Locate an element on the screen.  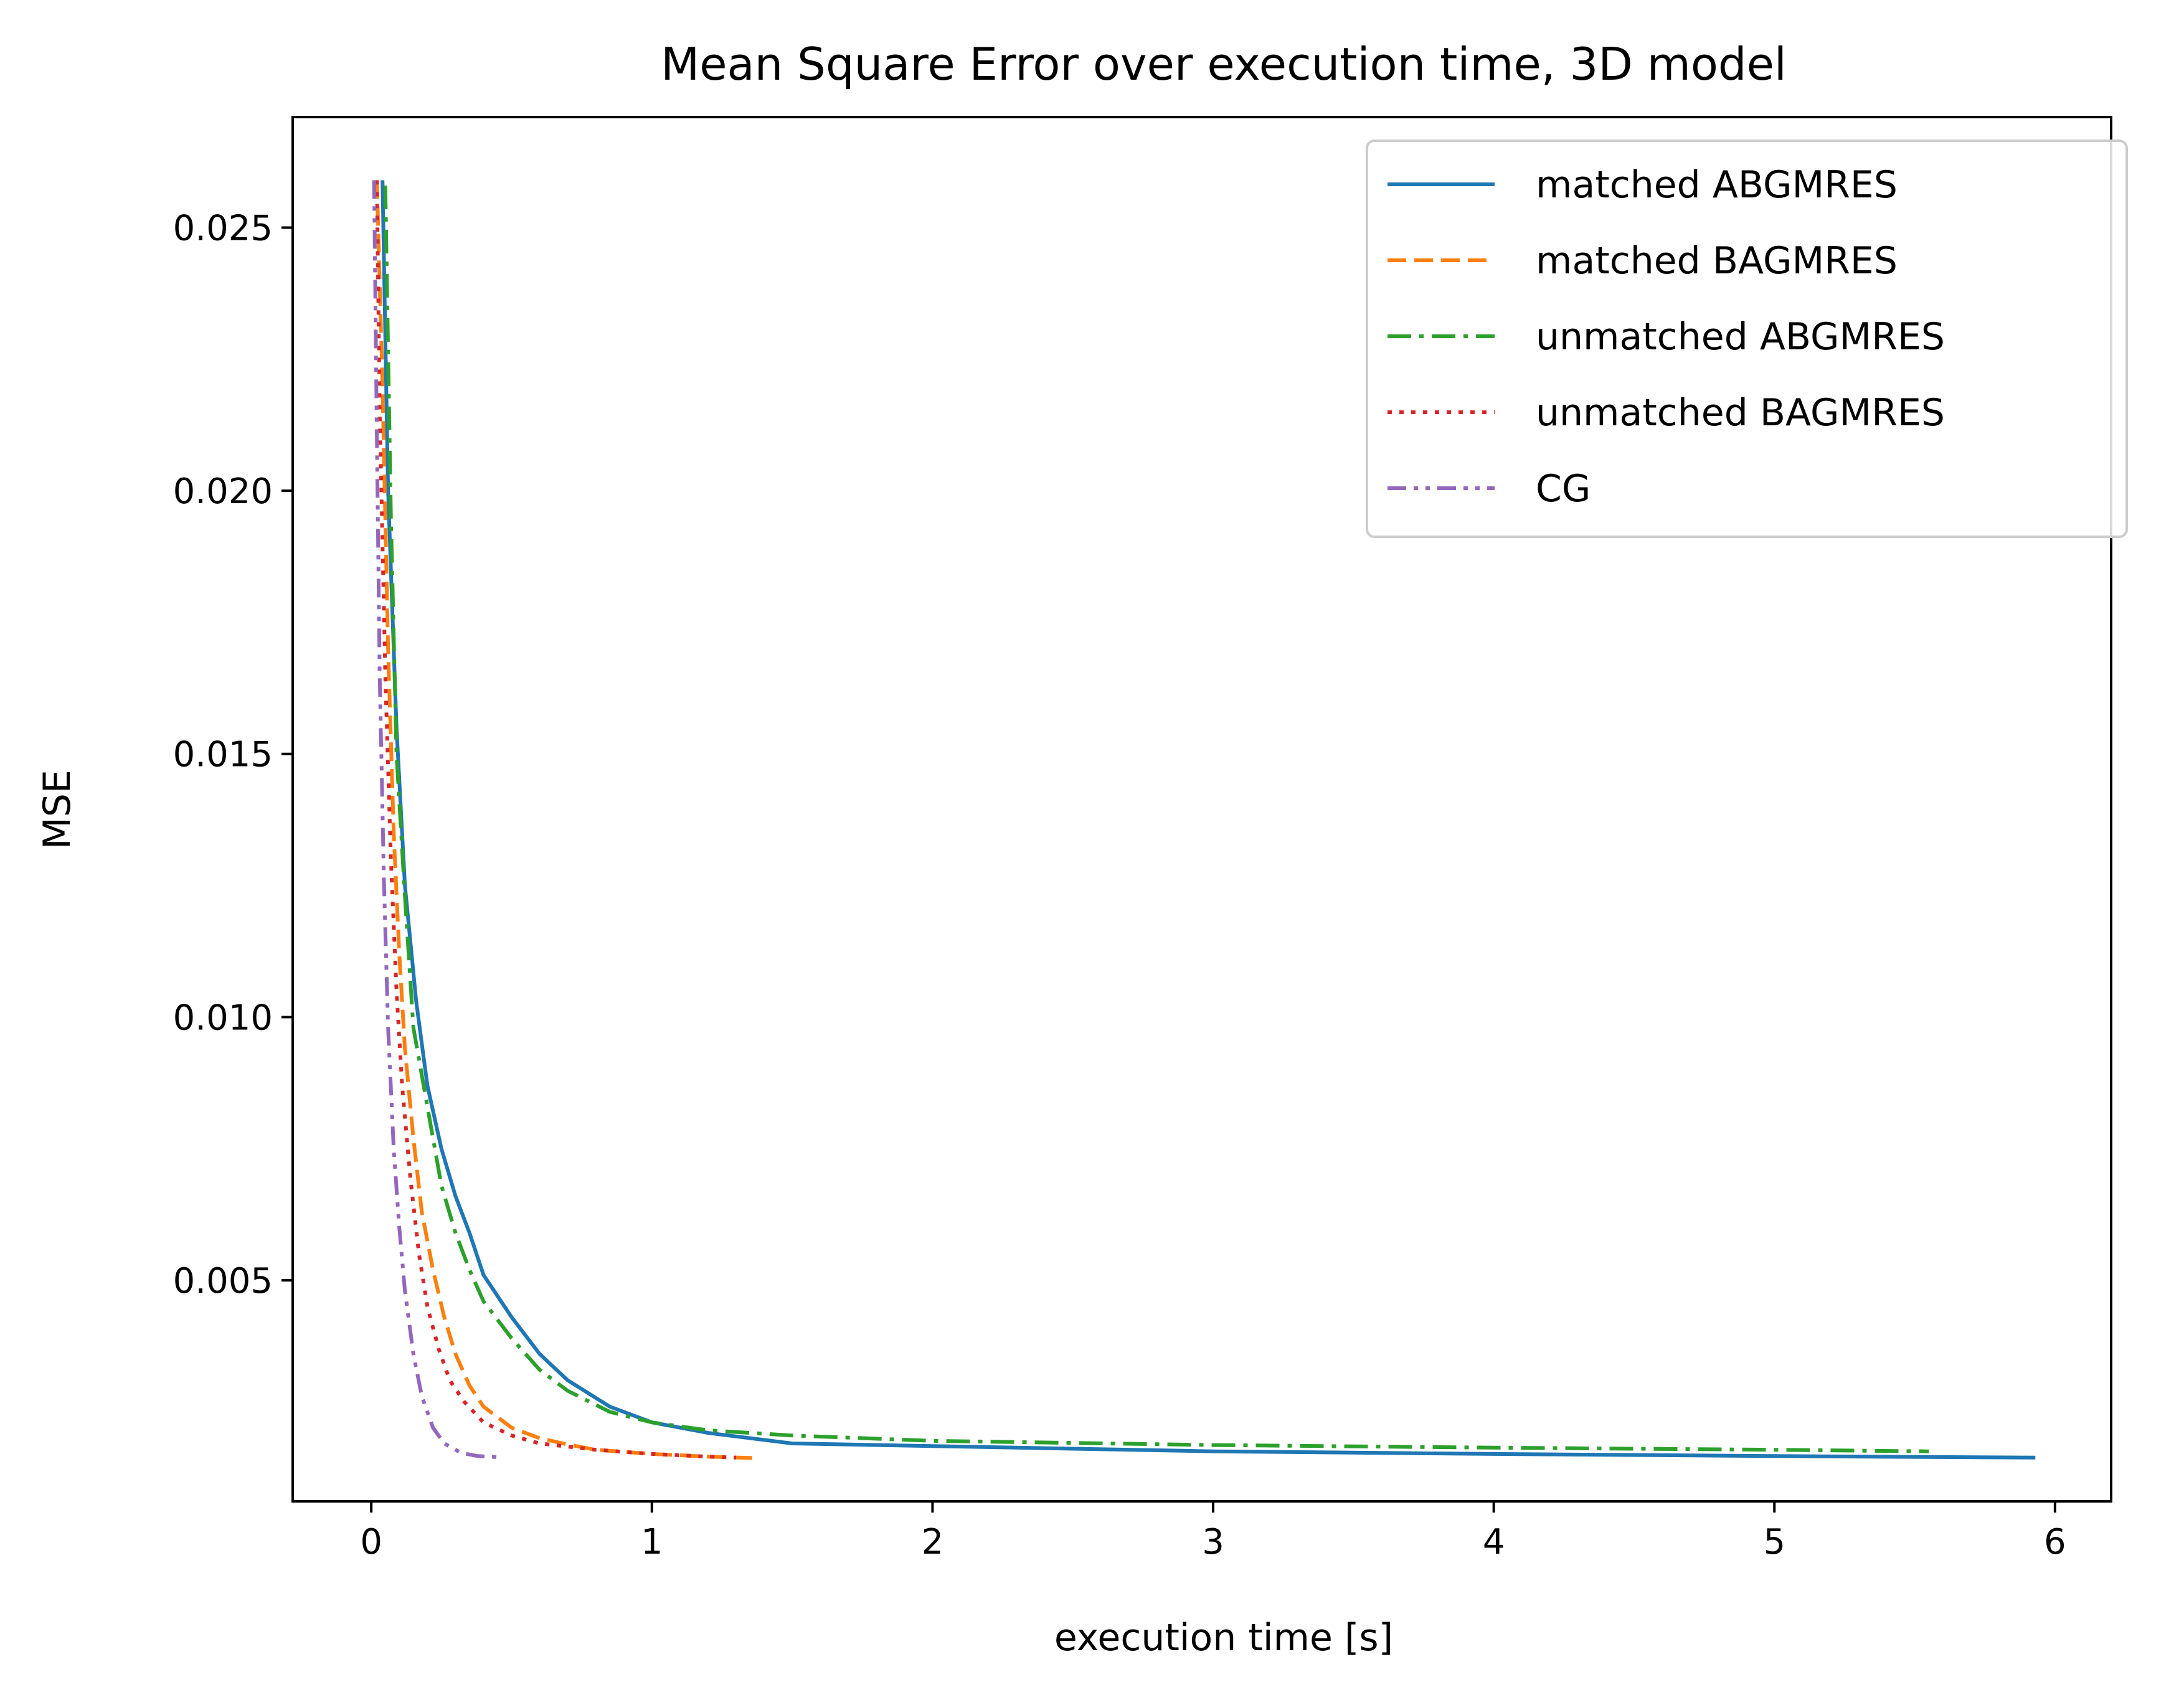
legend-label: unmatched ABGMRES is located at coordinates (1740, 337).